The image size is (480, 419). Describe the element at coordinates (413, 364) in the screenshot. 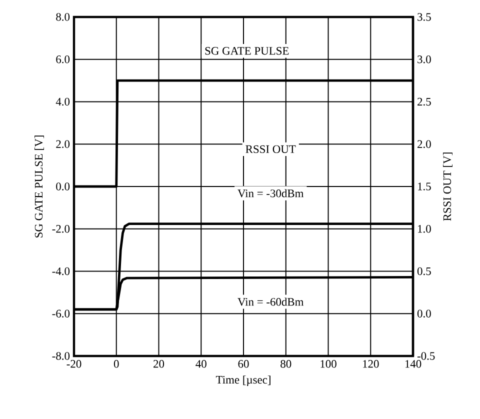

I see `x-tick-label: 140` at that location.